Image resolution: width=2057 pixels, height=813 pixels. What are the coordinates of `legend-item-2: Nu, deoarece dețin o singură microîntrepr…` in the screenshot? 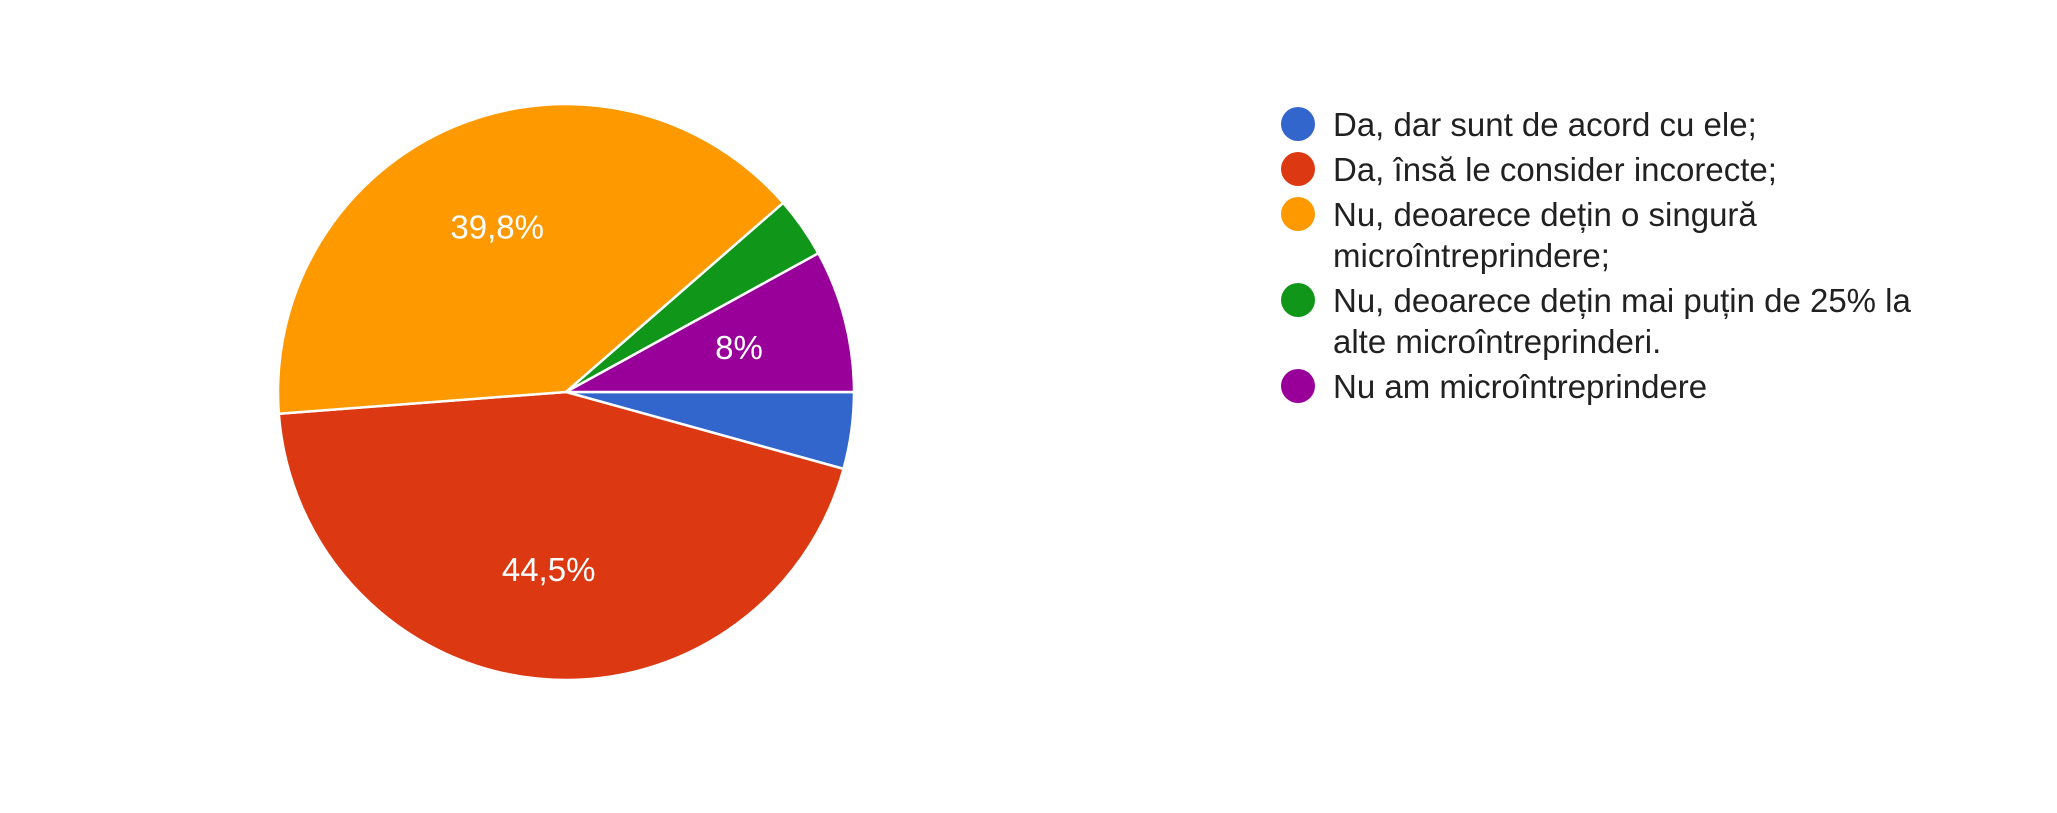 It's located at (1519, 235).